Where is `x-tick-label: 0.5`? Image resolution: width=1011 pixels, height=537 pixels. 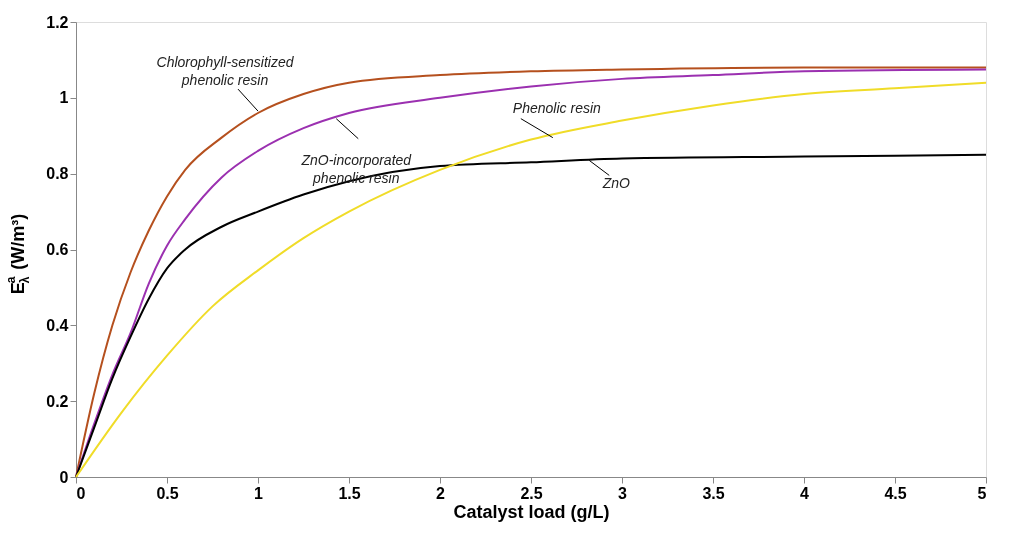 x-tick-label: 0.5 is located at coordinates (167, 493).